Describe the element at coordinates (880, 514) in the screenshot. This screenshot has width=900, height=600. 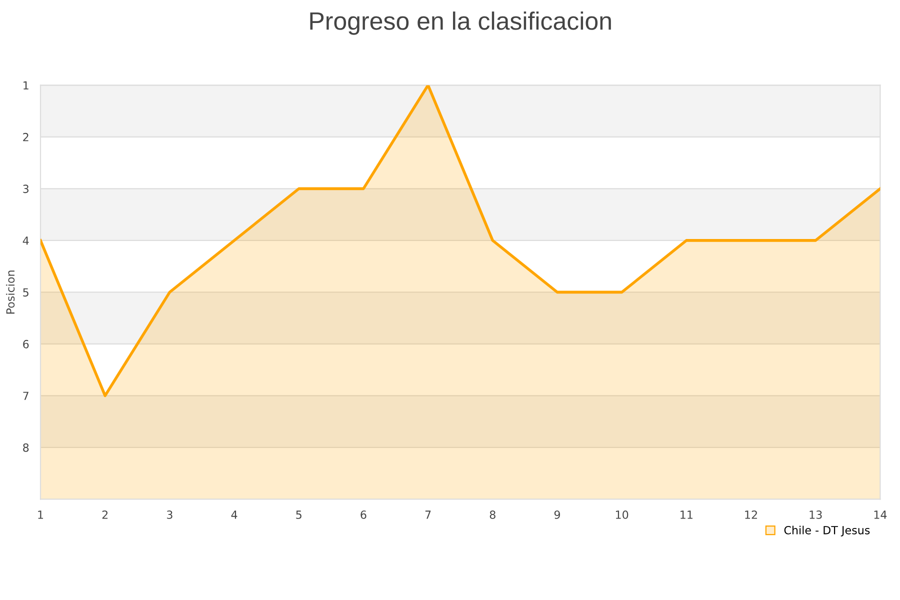
I see `x-tick-label: 14` at that location.